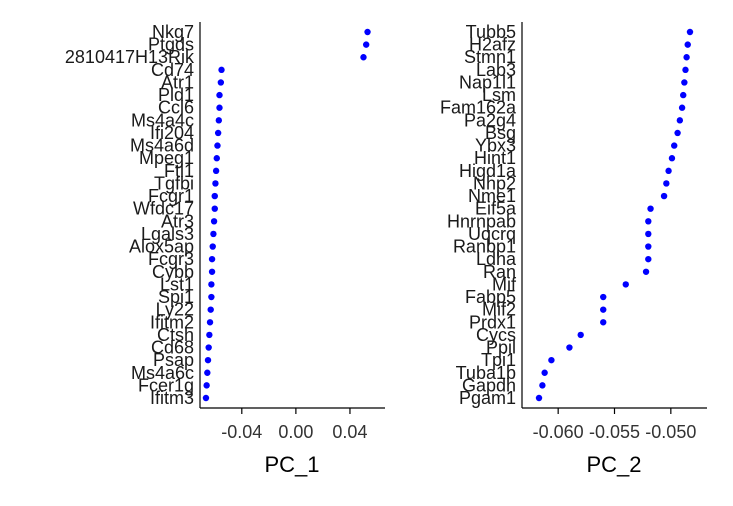  Describe the element at coordinates (176, 297) in the screenshot. I see `gene-label: Spi1` at that location.